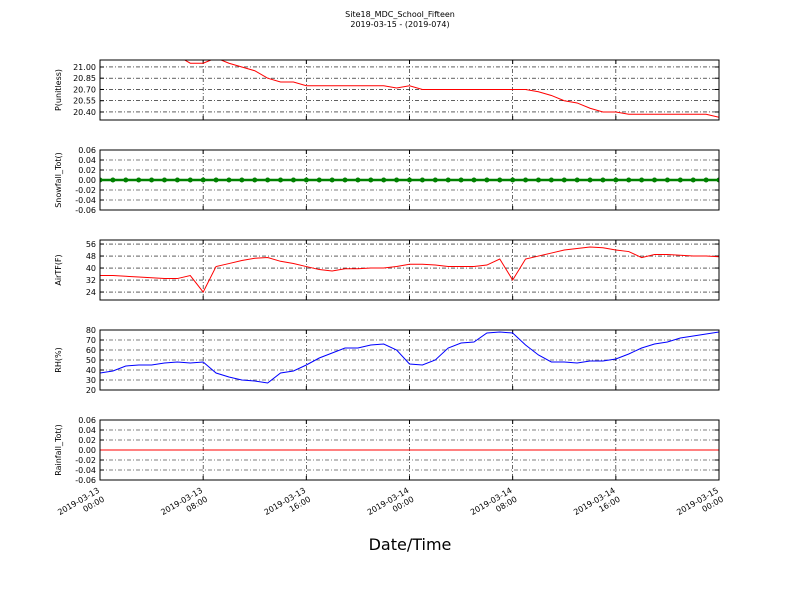  I want to click on y-axis-label: Snowfall_Tot(), so click(58, 180).